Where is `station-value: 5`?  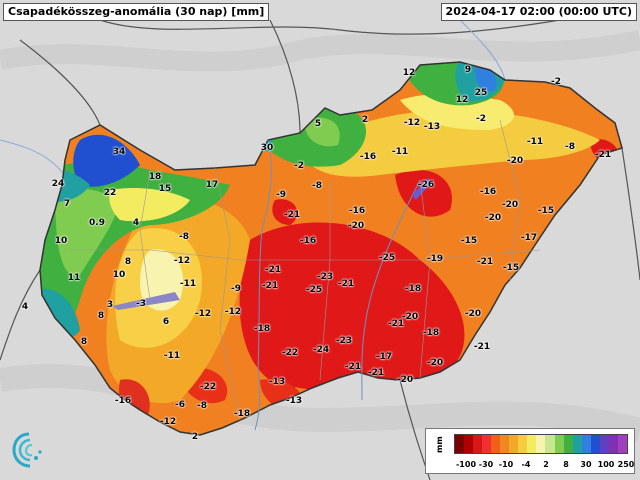 station-value: 5 is located at coordinates (318, 124).